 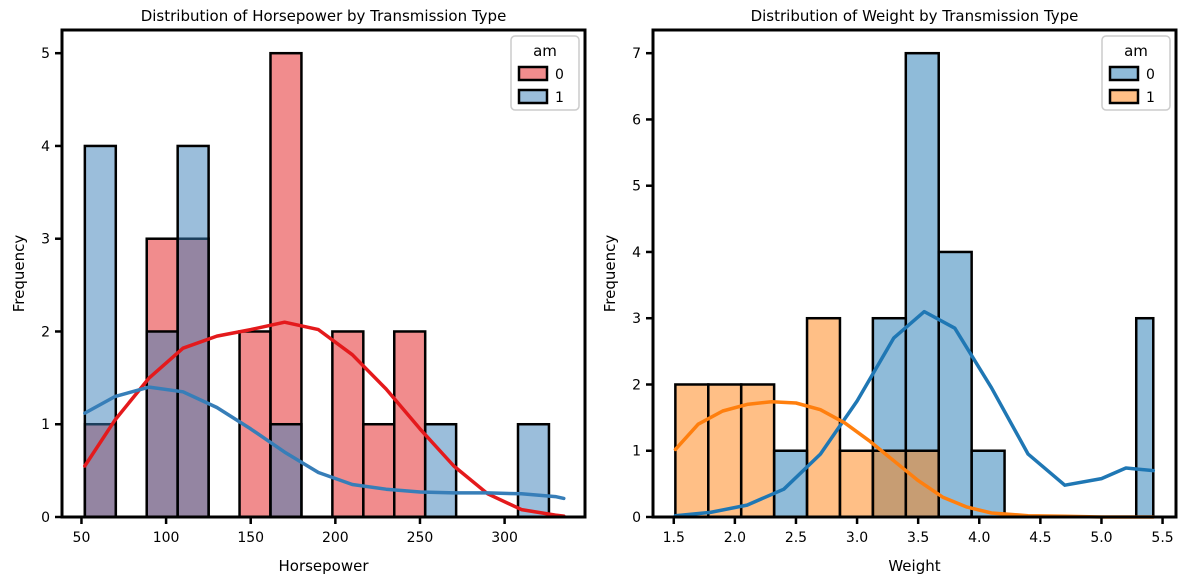 I want to click on x-tick-label: 100, so click(x=166, y=538).